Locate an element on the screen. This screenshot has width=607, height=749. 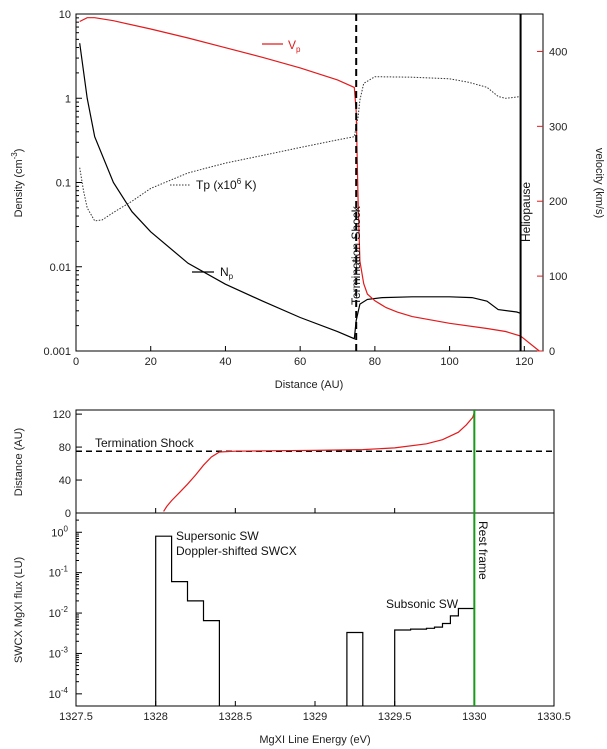
bottom-y-axis-label: SWCX MgXI flux (LU) is located at coordinates (19, 610).